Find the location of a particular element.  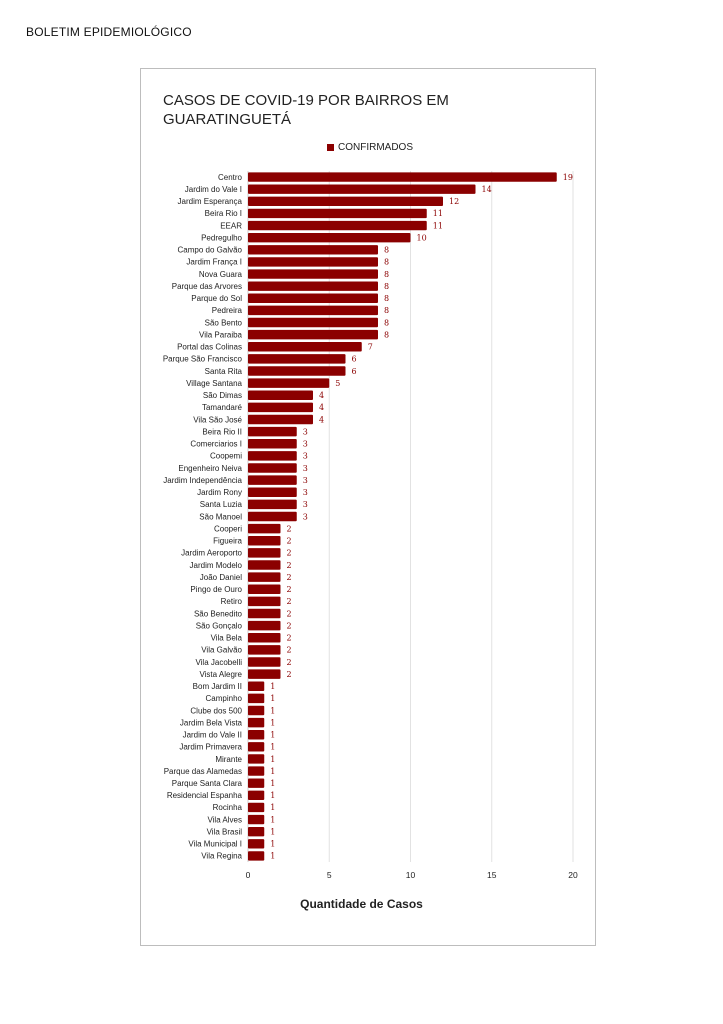

category-label: Rocinha is located at coordinates (228, 807).